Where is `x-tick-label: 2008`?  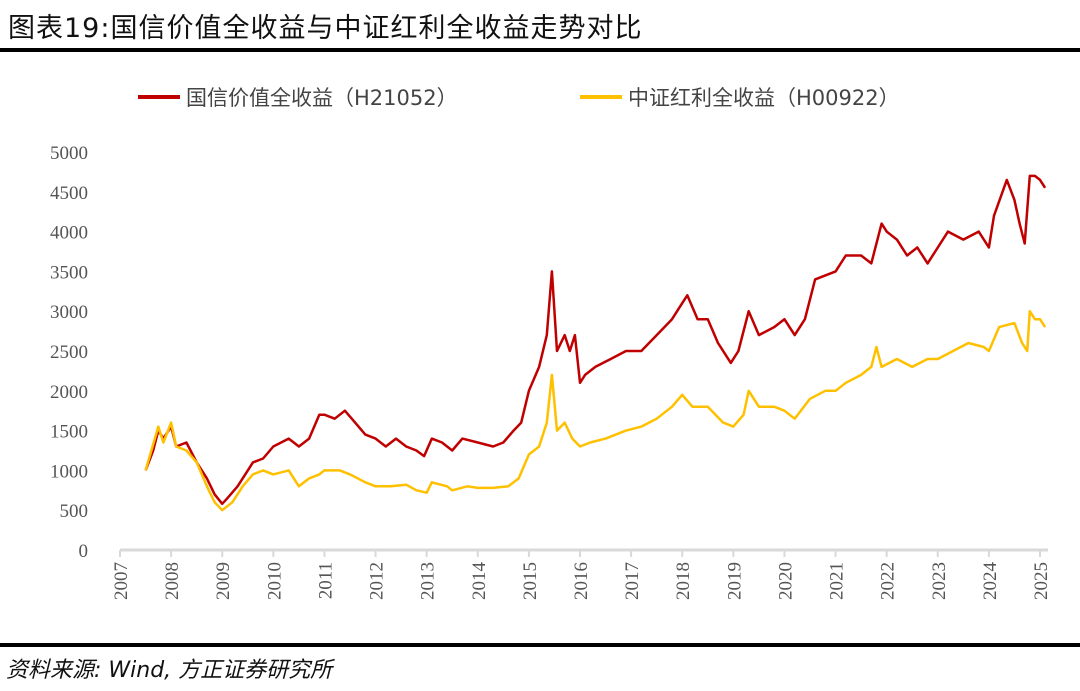
x-tick-label: 2008 is located at coordinates (172, 581).